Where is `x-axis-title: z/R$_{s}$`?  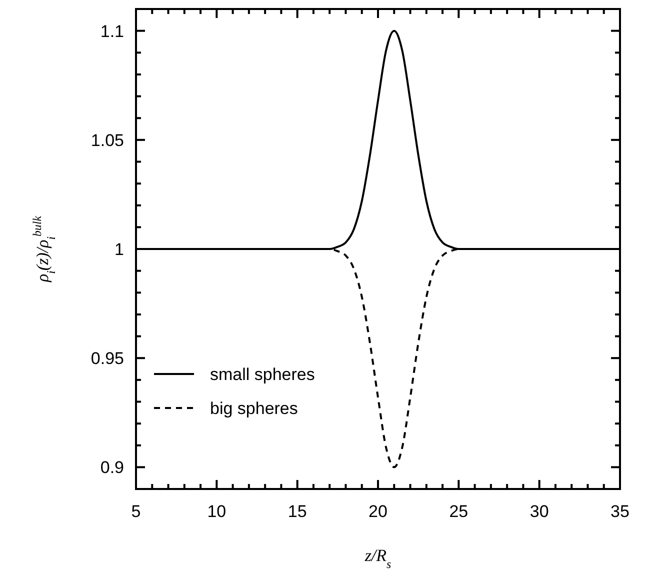 x-axis-title: z/R$_{s}$ is located at coordinates (378, 558).